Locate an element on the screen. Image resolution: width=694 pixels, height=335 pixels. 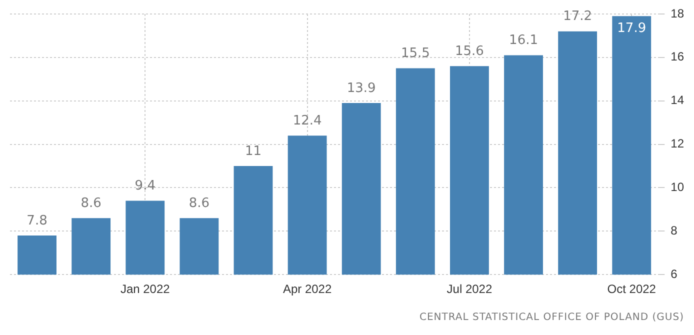
y-tick-label: 8 is located at coordinates (674, 230).